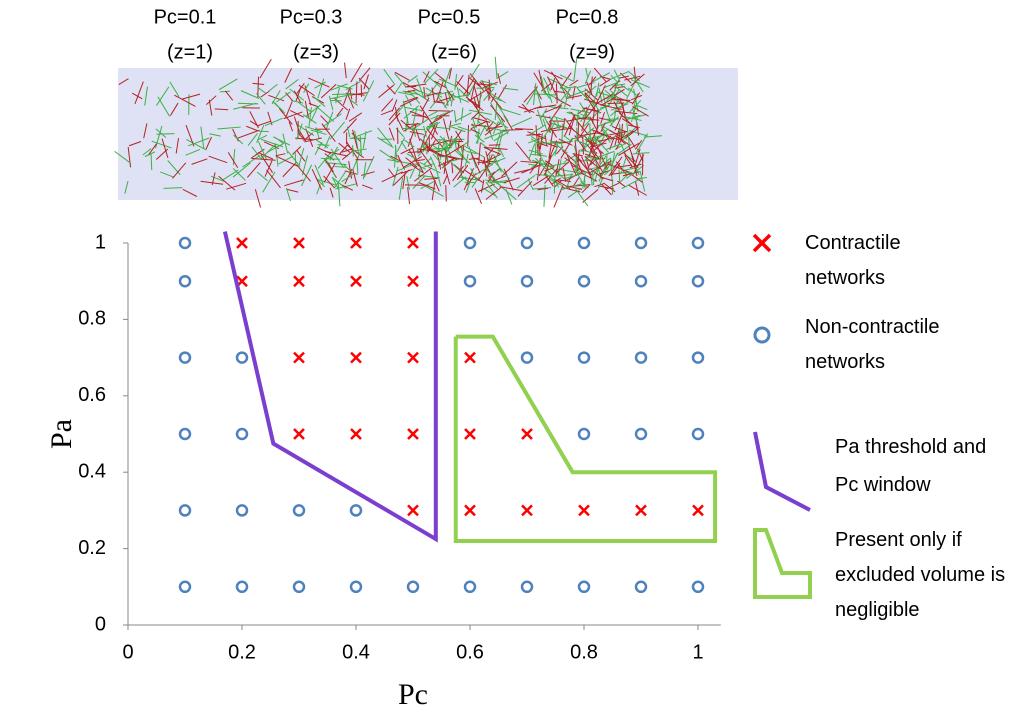  I want to click on x-tick-label: 0.2, so click(242, 652).